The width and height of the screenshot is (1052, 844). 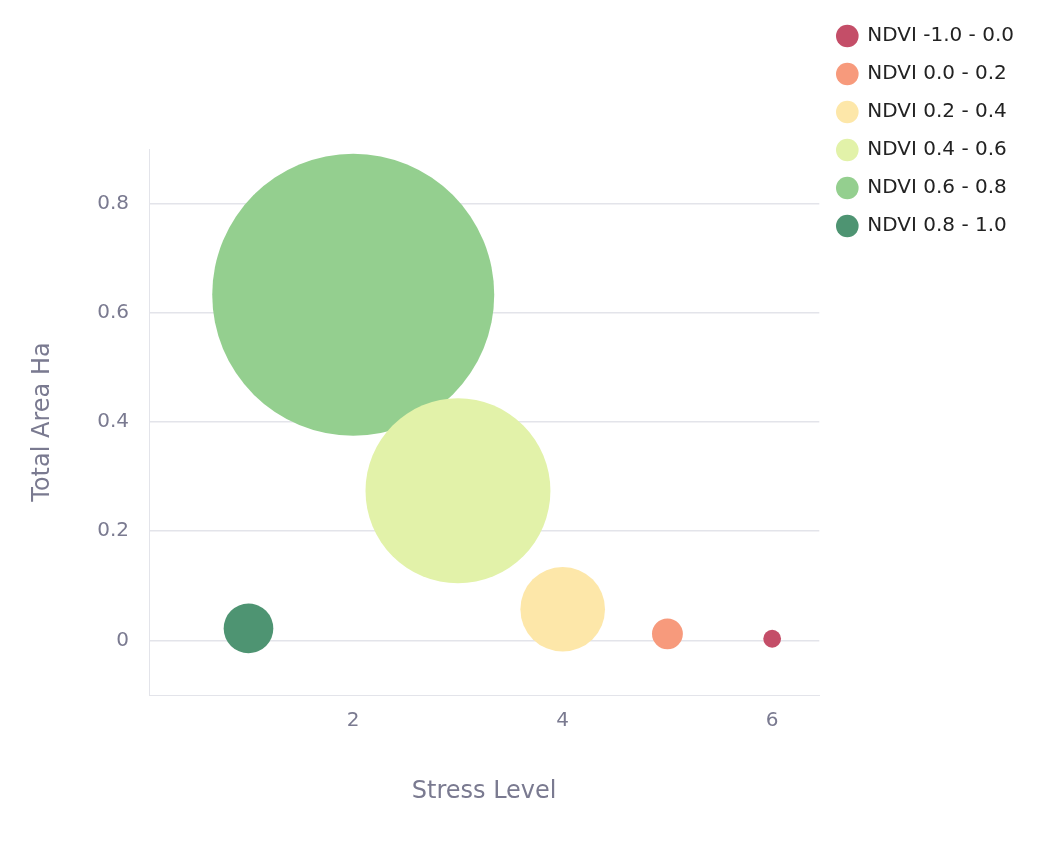 What do you see at coordinates (937, 186) in the screenshot?
I see `legend-label: NDVI 0.6 - 0.8` at bounding box center [937, 186].